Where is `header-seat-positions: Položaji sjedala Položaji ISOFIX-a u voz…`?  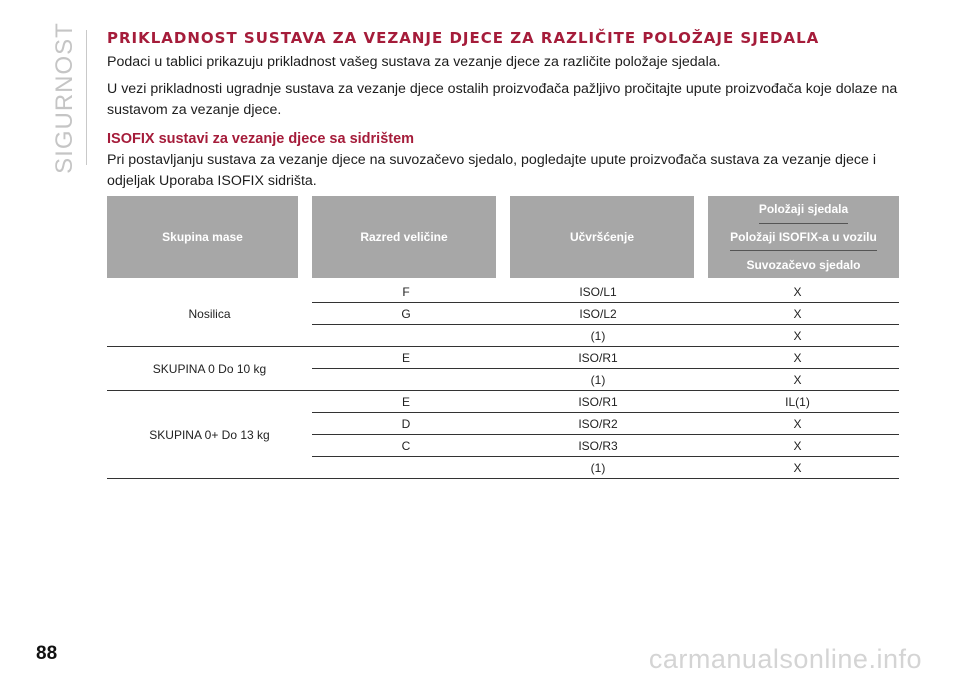 header-seat-positions: Položaji sjedala Položaji ISOFIX-a u voz… is located at coordinates (803, 237).